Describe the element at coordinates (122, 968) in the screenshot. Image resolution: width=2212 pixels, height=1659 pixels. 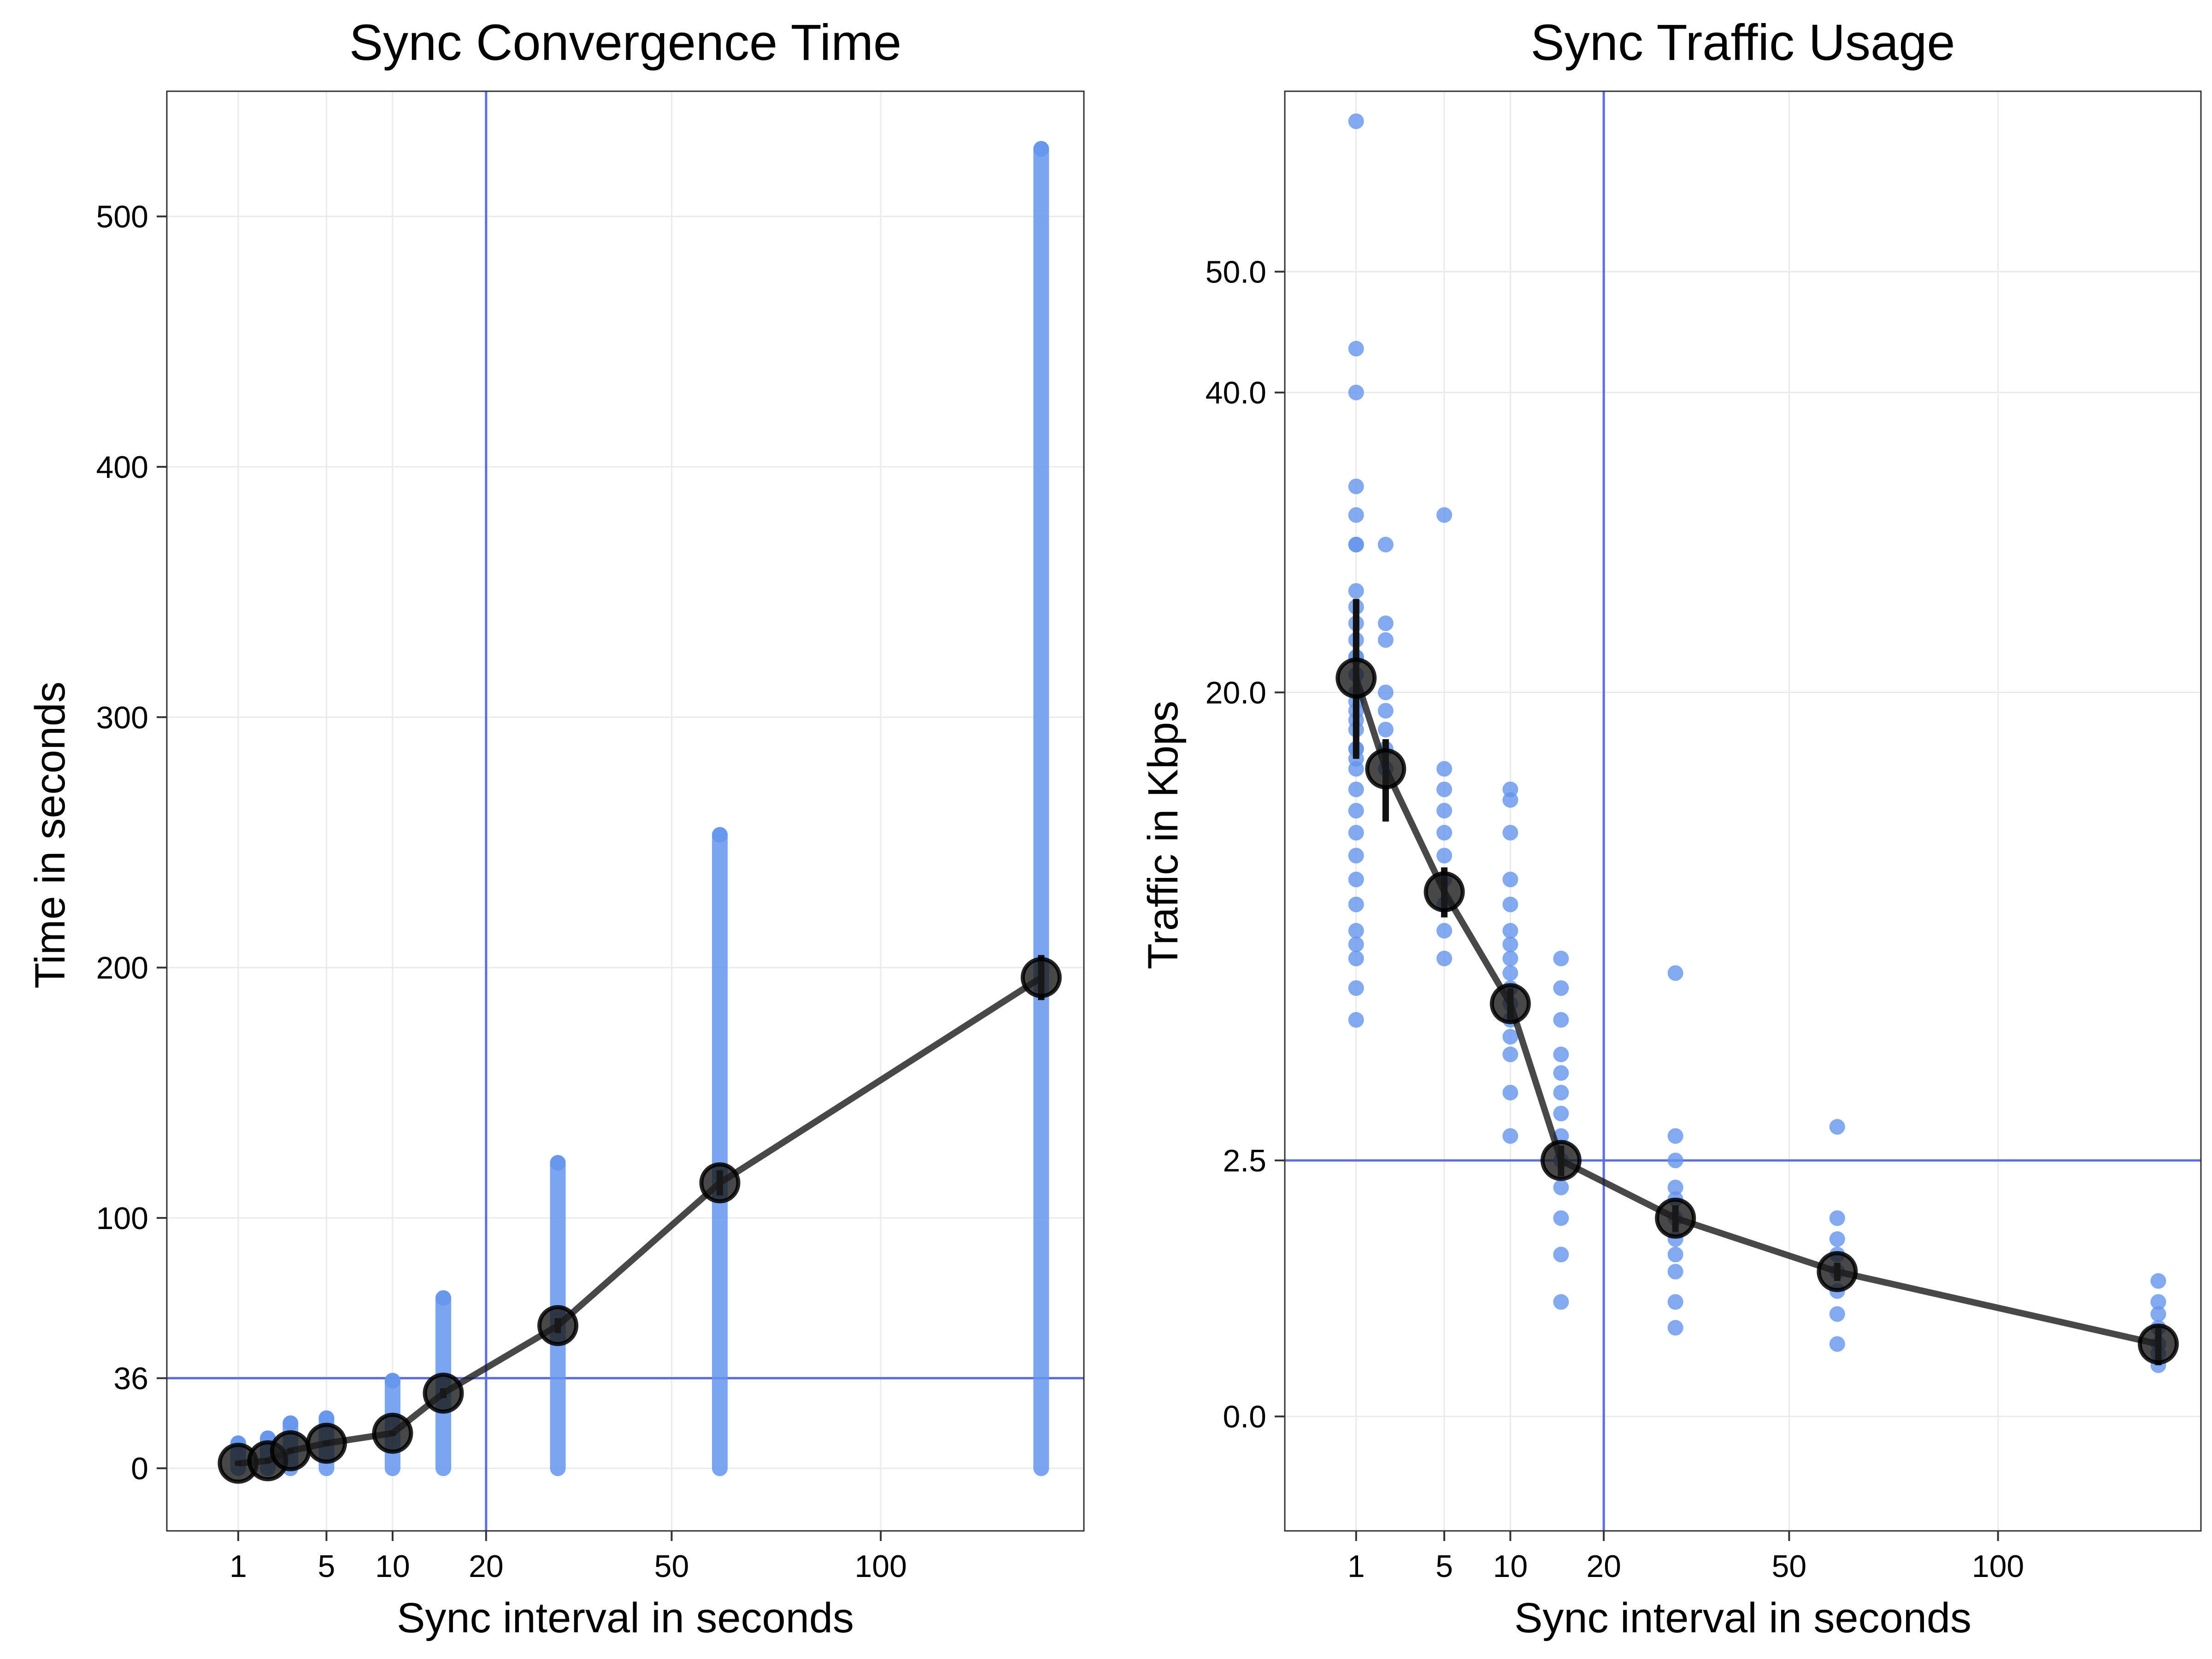
I see `y-tick-label: 200` at that location.